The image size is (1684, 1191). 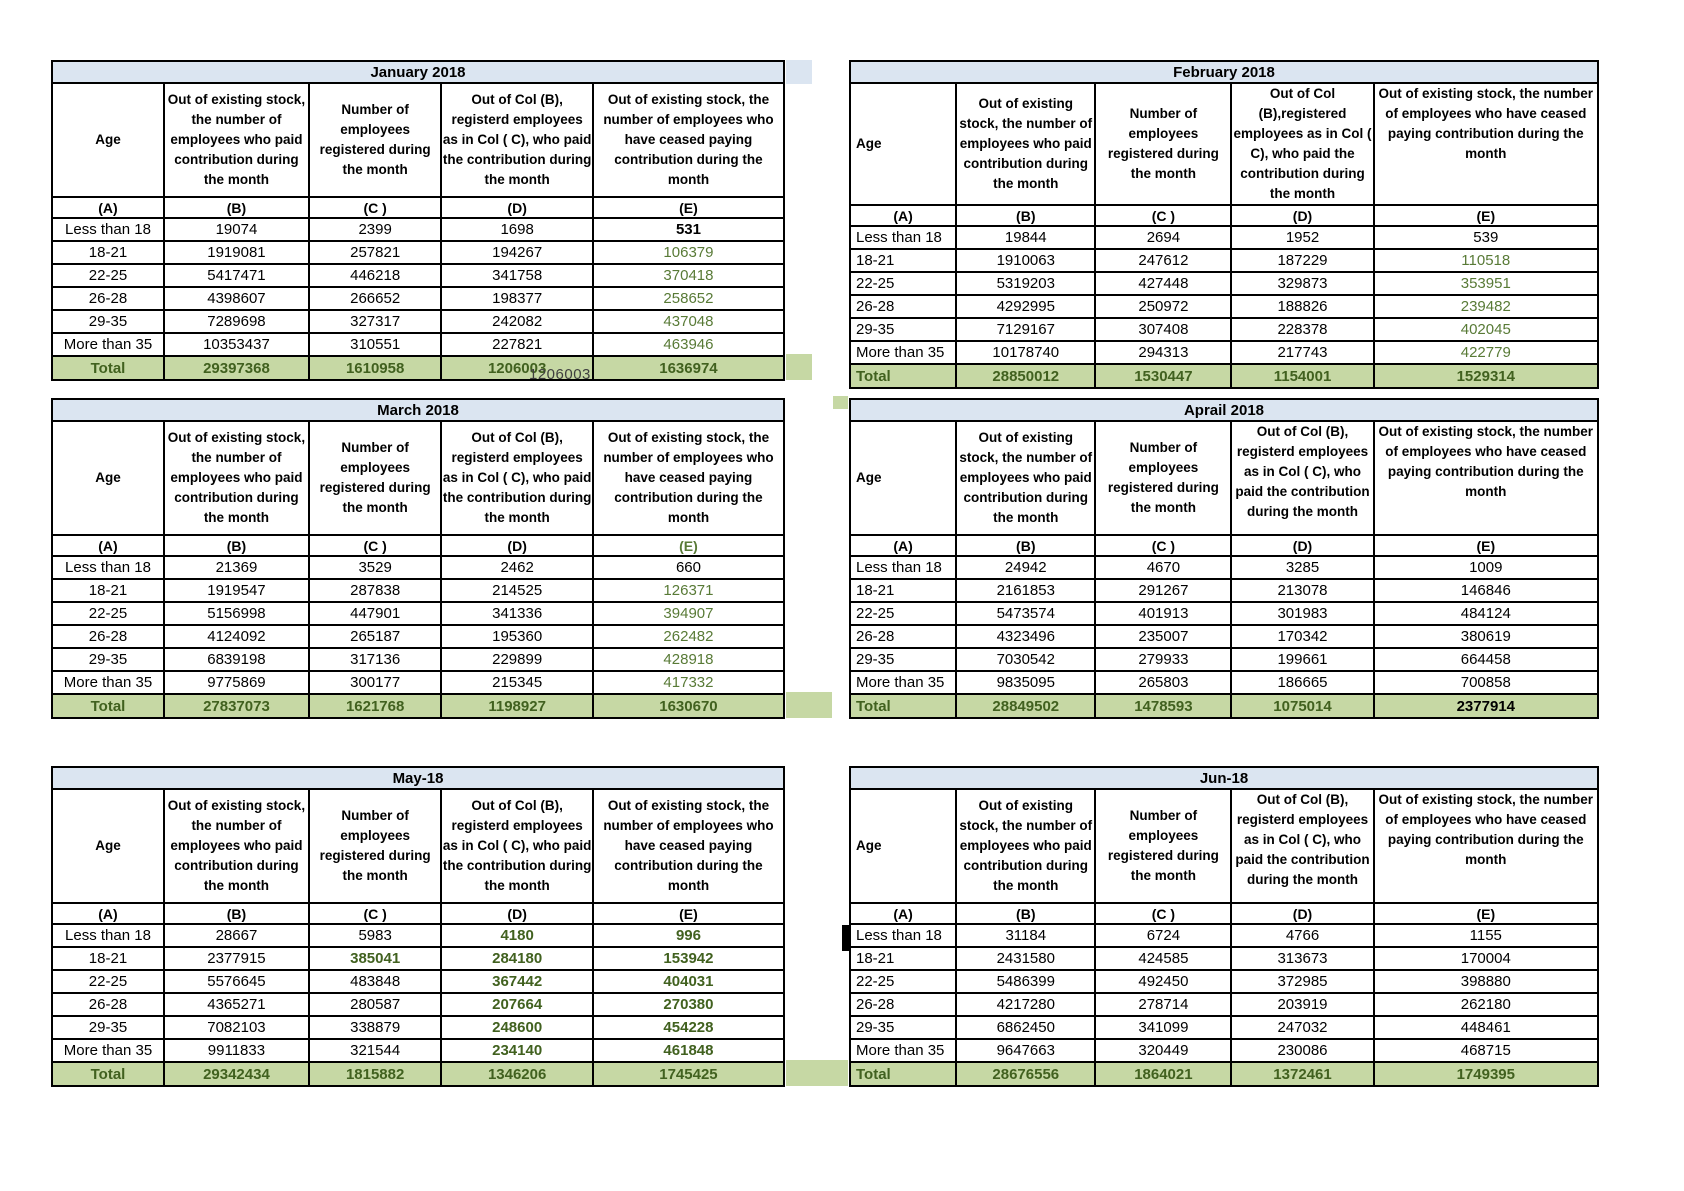 What do you see at coordinates (1302, 376) in the screenshot?
I see `total-cell: 1154001` at bounding box center [1302, 376].